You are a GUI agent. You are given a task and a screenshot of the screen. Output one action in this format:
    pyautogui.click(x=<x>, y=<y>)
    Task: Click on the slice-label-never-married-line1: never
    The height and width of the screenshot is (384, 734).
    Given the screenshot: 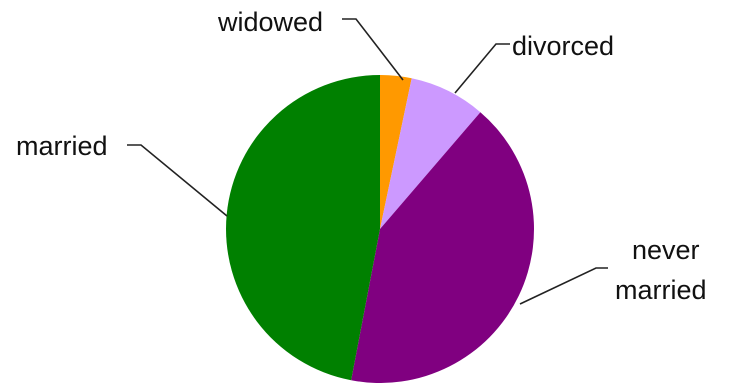 What is the action you would take?
    pyautogui.click(x=666, y=250)
    